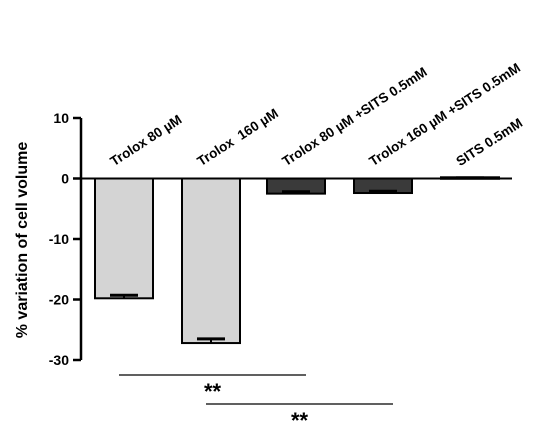  Describe the element at coordinates (145, 140) in the screenshot. I see `category-label: Trolox 80 µM` at that location.